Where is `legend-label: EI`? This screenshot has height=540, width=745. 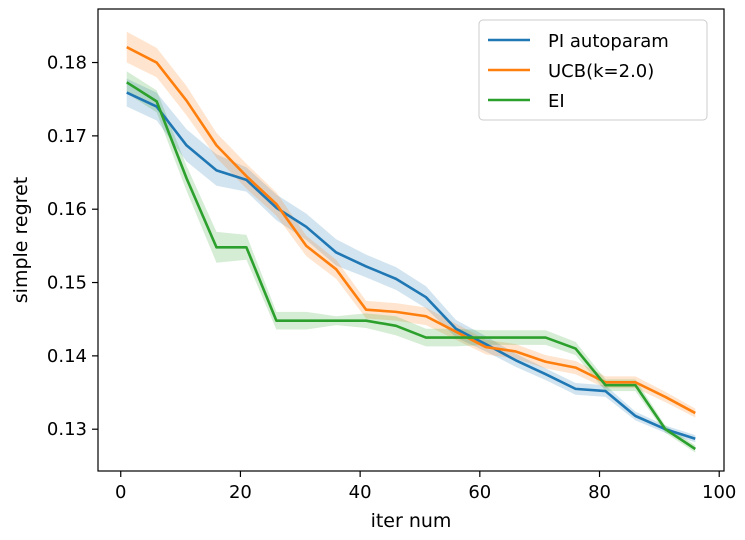
legend-label: EI is located at coordinates (556, 101).